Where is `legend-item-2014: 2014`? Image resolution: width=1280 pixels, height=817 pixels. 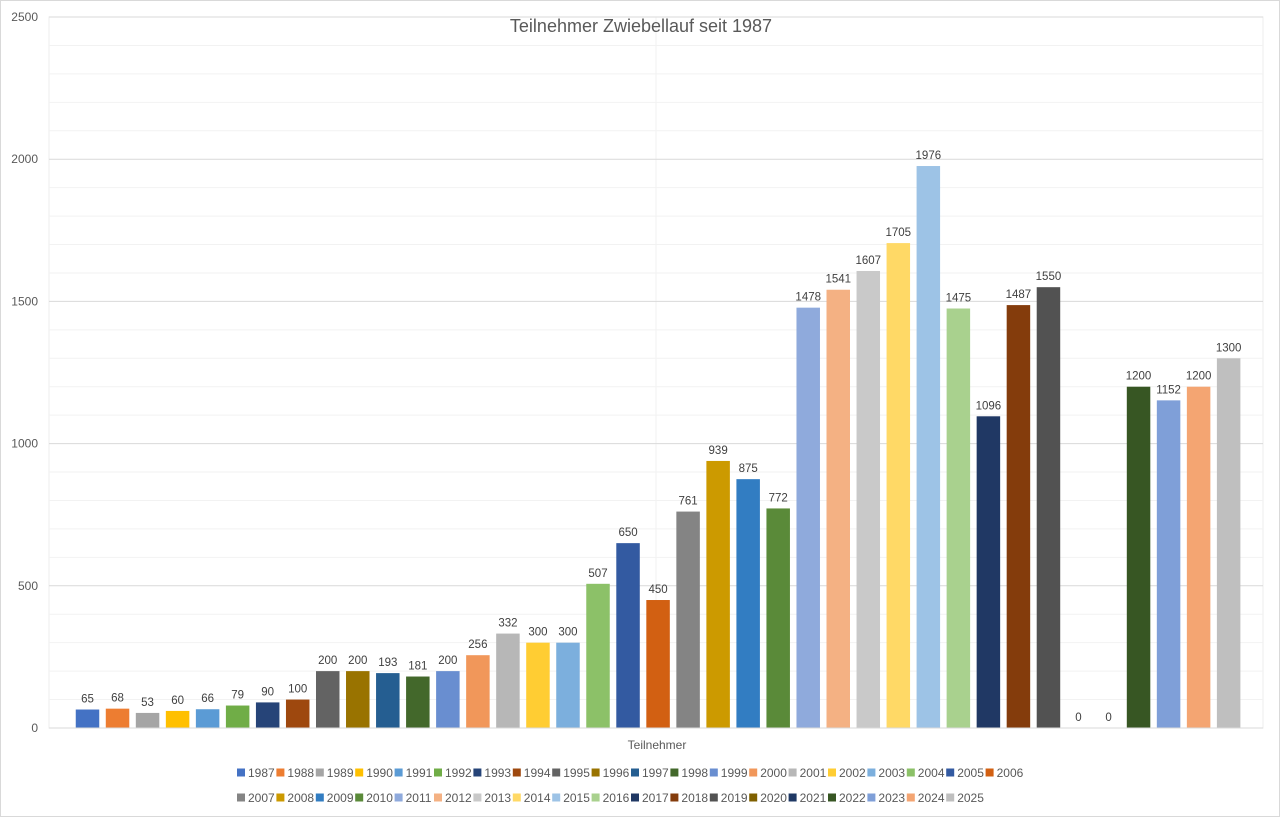
legend-item-2014: 2014 is located at coordinates (531, 798).